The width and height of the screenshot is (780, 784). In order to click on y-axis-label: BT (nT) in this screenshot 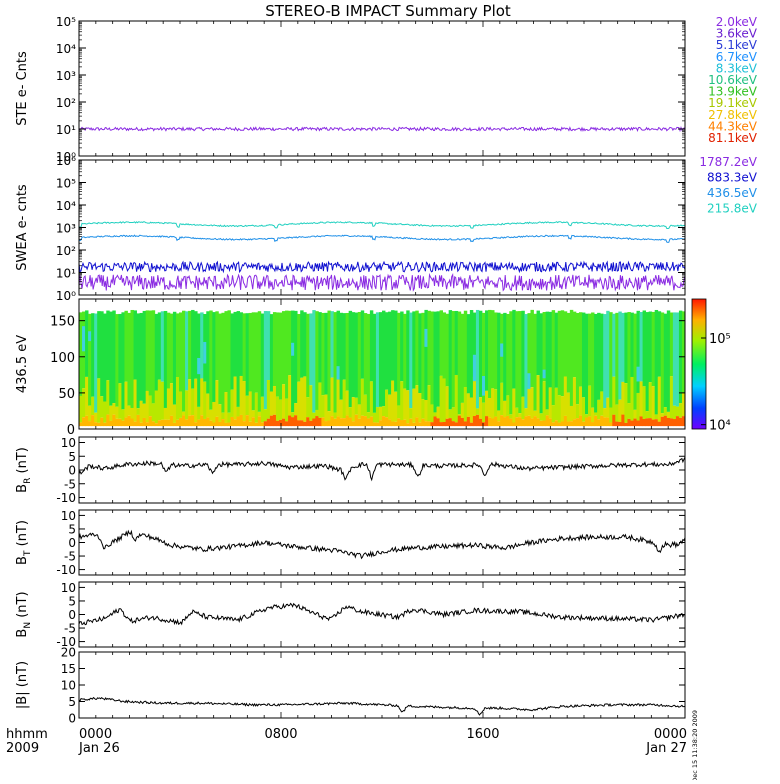, I will do `click(24, 542)`.